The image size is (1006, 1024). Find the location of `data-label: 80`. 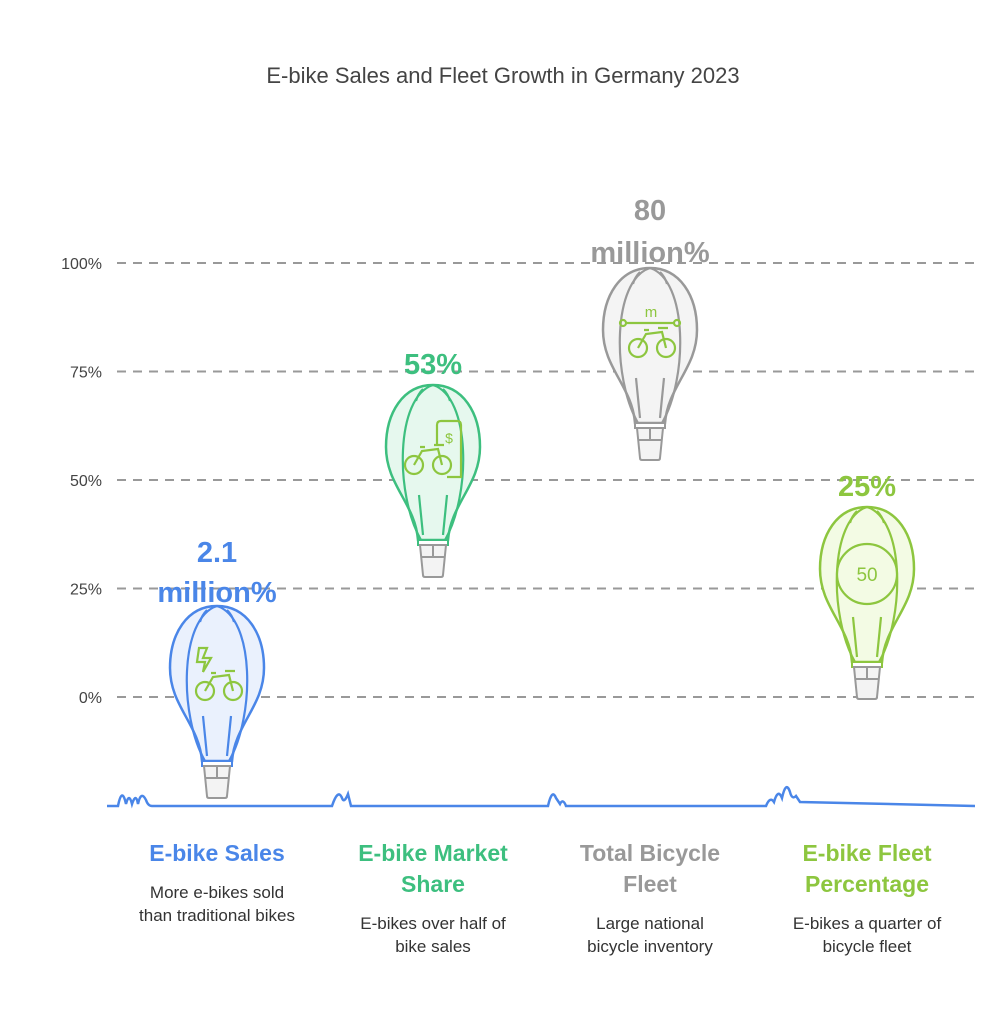

data-label: 80 is located at coordinates (650, 211).